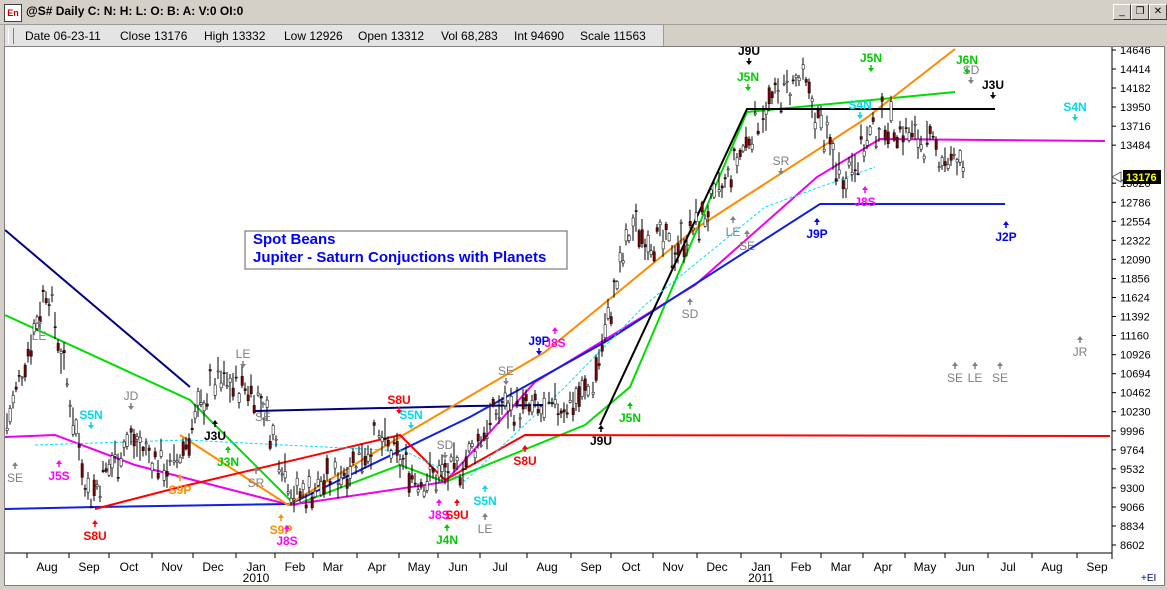 The height and width of the screenshot is (590, 1167). I want to click on astro-marker: S5N, so click(485, 496).